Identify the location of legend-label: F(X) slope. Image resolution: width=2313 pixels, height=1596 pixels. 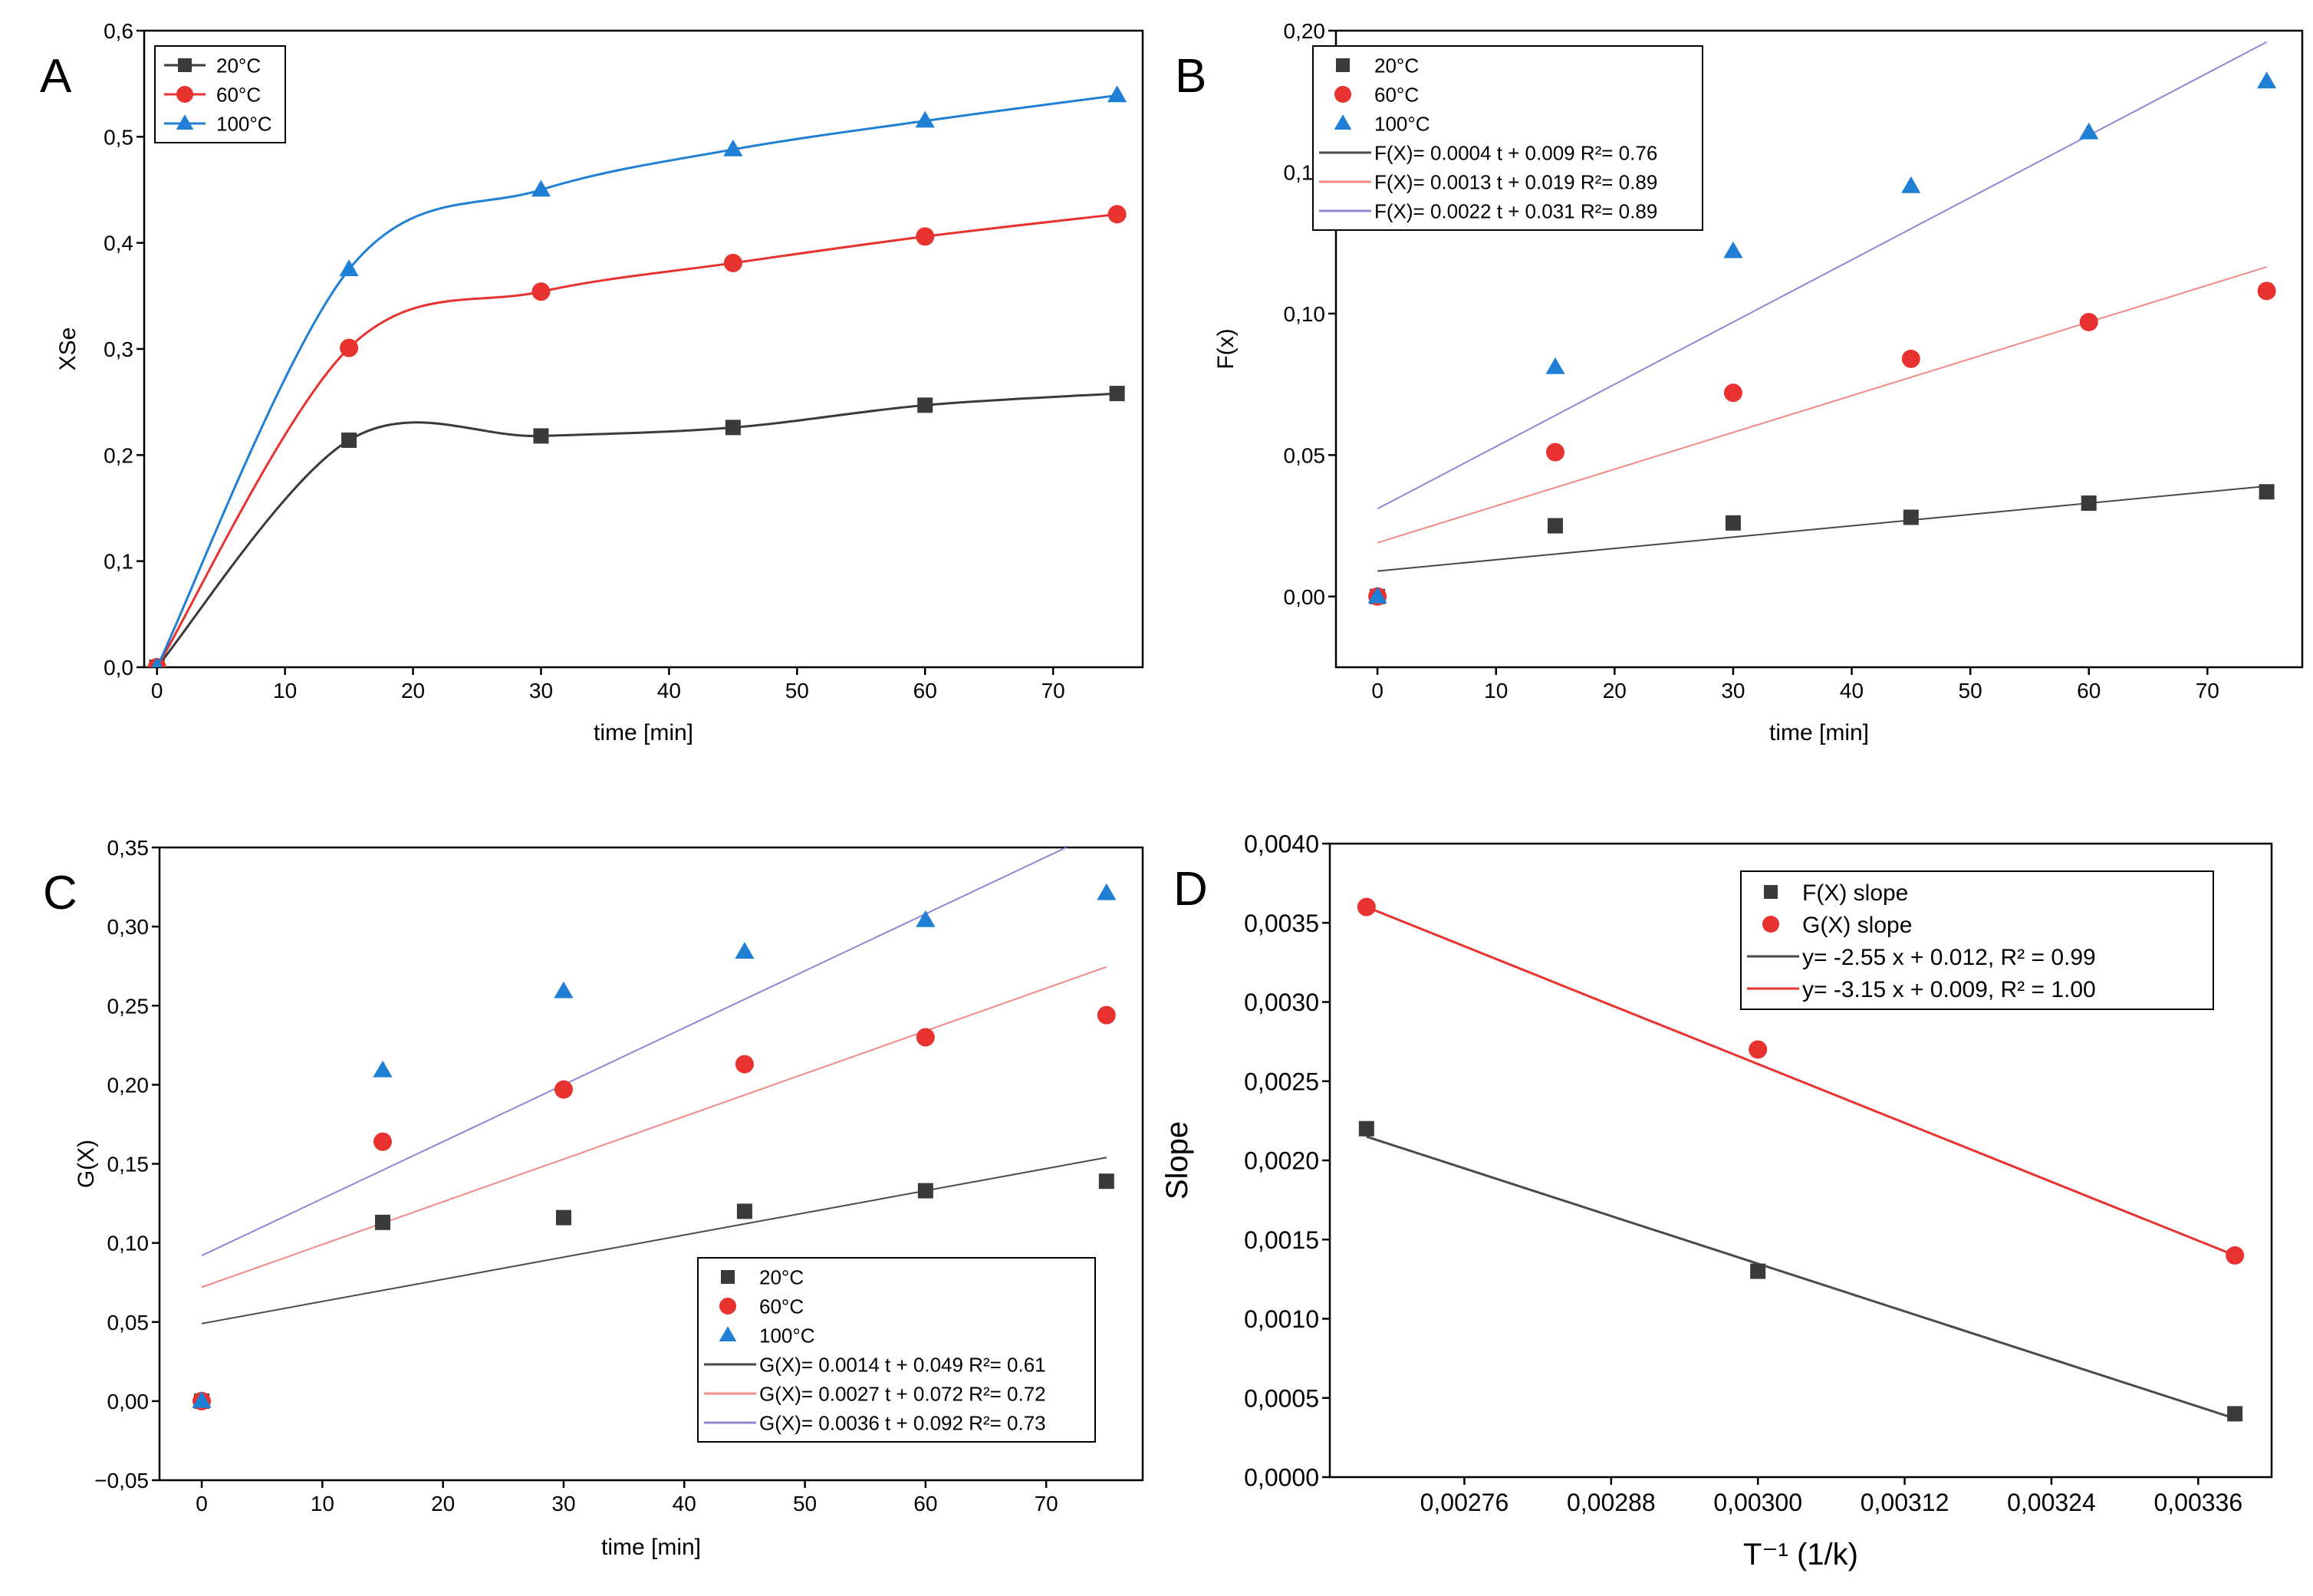
(1855, 893).